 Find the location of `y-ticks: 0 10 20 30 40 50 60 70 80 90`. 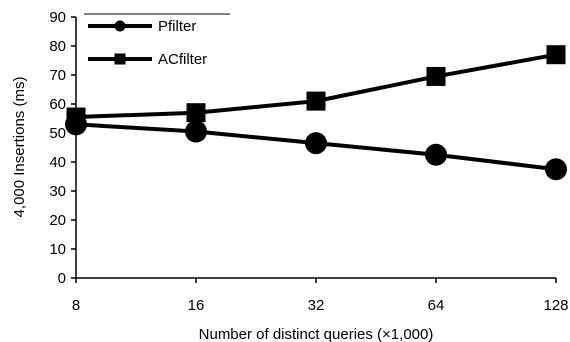

y-ticks: 0 10 20 30 40 50 60 70 80 90 is located at coordinates (62, 148).